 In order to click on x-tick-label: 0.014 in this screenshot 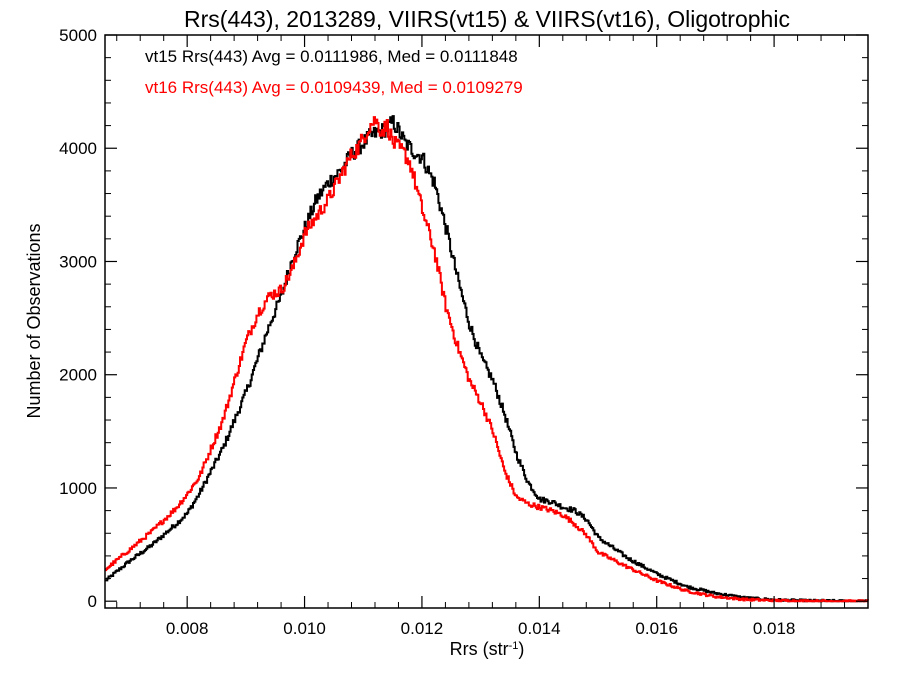, I will do `click(539, 628)`.